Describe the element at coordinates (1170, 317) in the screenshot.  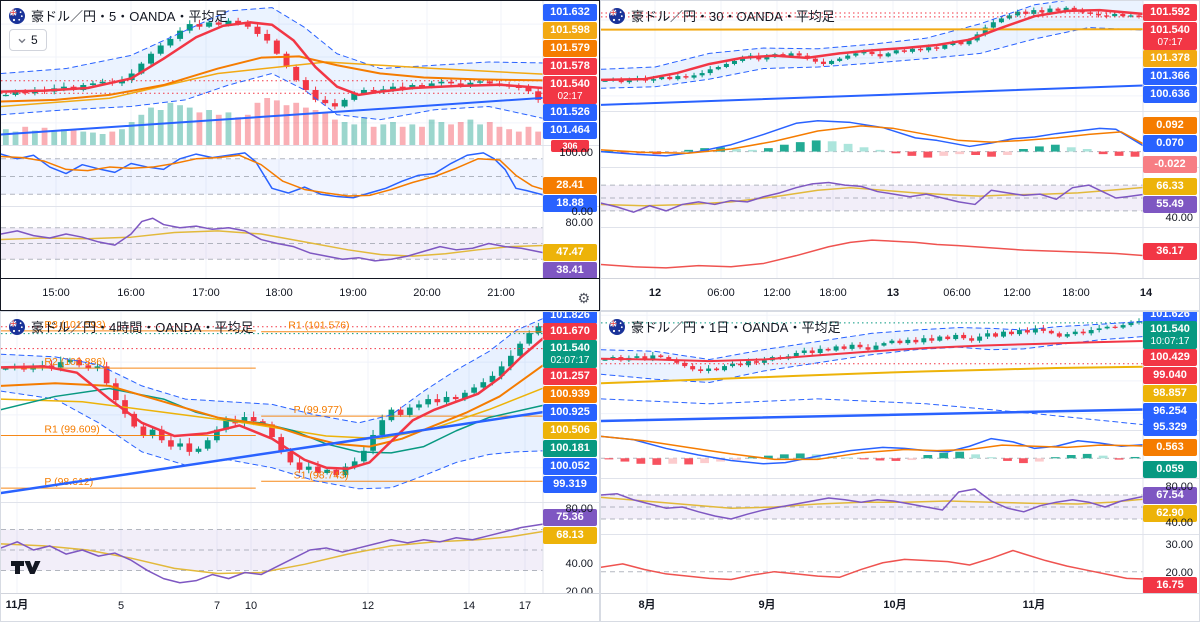
I see `price-label: 101.626` at that location.